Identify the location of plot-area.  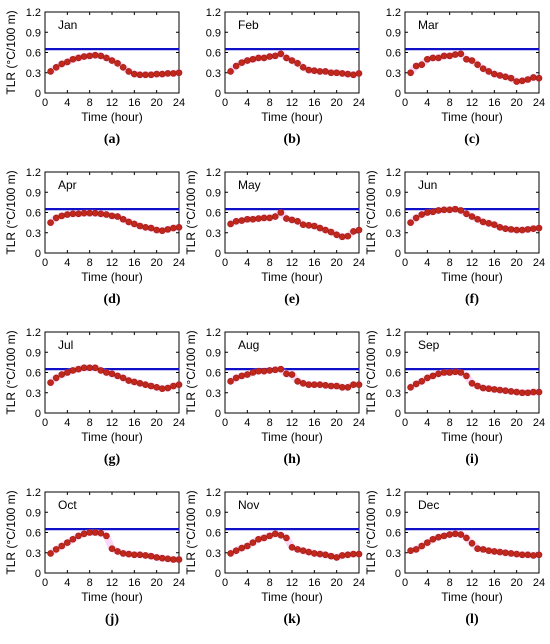
(292, 212).